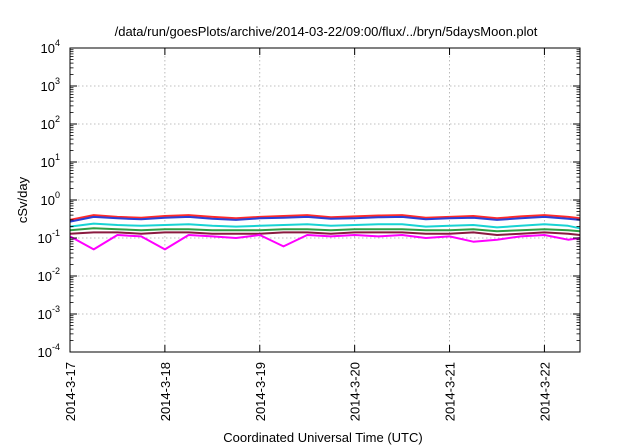 The height and width of the screenshot is (448, 640). Describe the element at coordinates (49, 275) in the screenshot. I see `y-tick-label: 10⁻²` at that location.